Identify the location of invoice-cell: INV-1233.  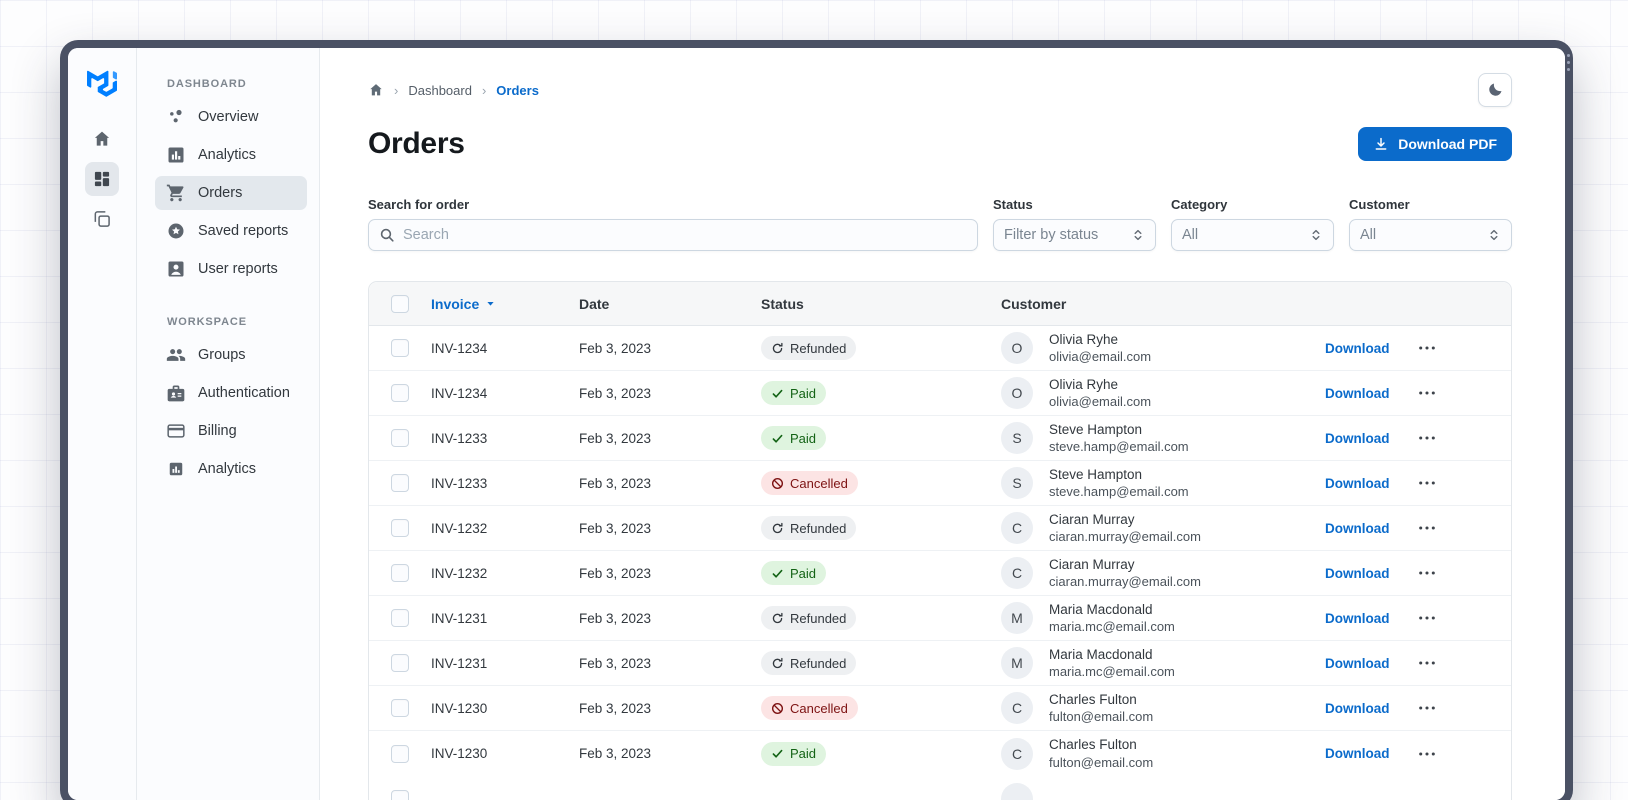
(459, 483).